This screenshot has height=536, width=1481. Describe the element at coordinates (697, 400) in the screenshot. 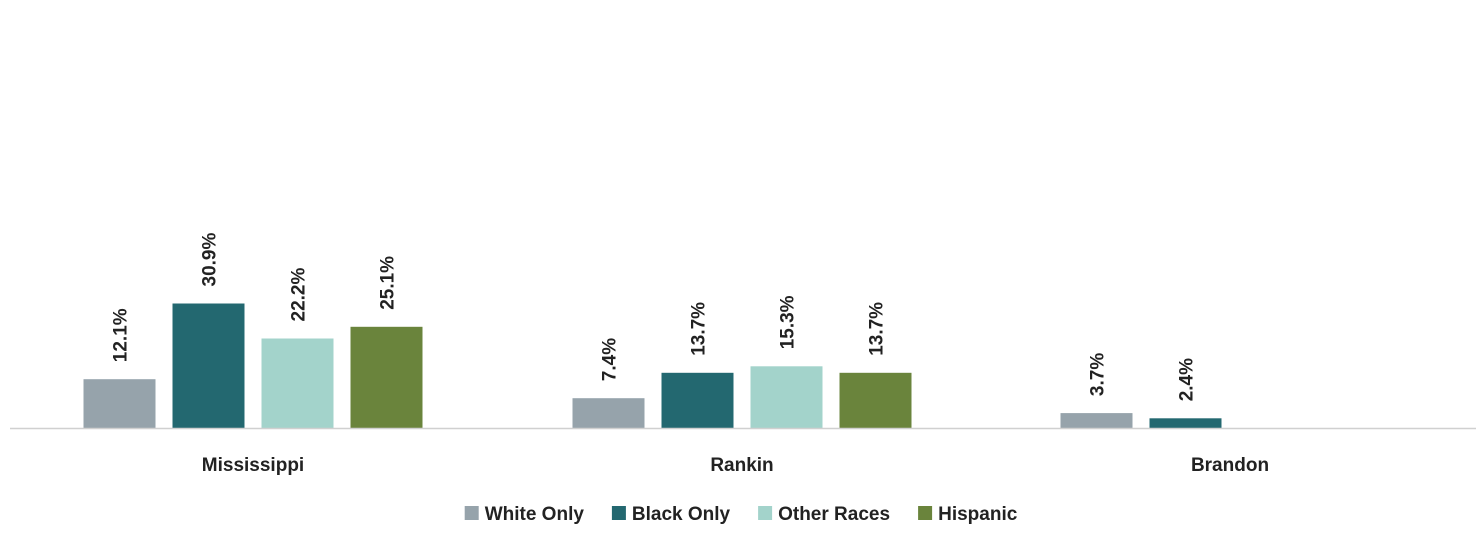

I see `bar-rankin-black-only` at that location.